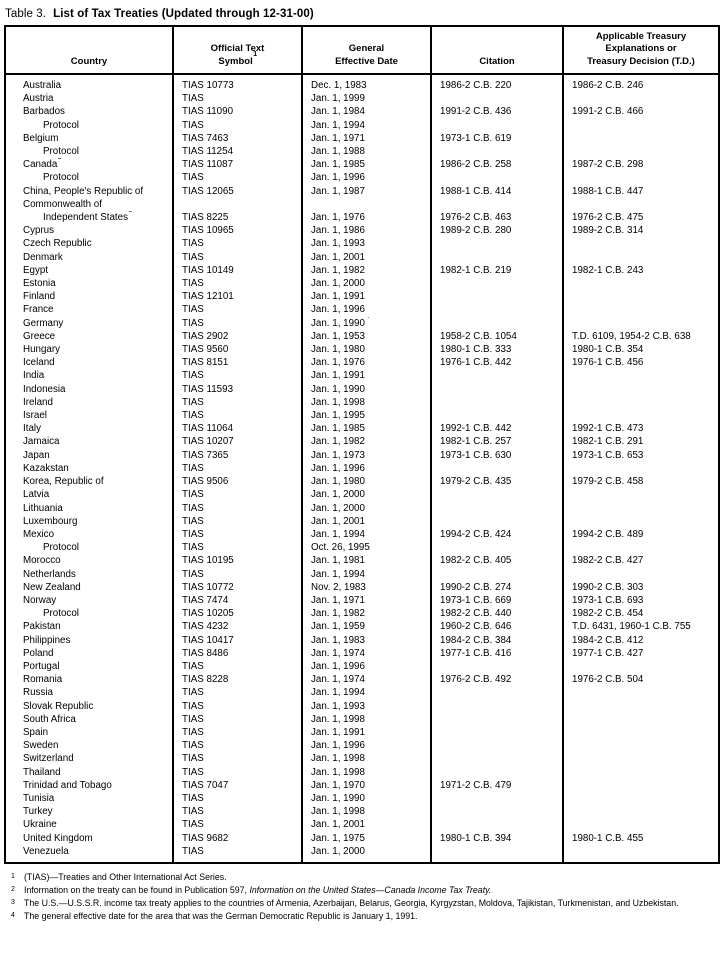 This screenshot has height=969, width=721. I want to click on official-text-symbol-cell: TIAS 7474, so click(237, 600).